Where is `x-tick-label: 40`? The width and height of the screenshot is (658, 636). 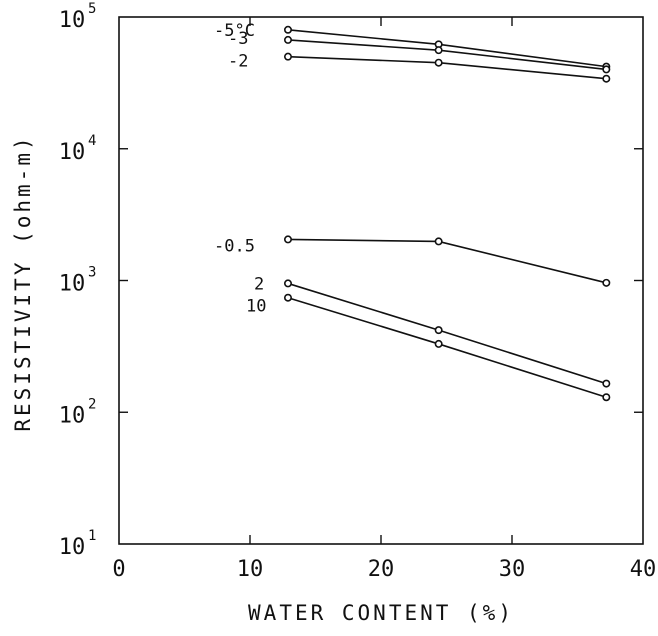 x-tick-label: 40 is located at coordinates (643, 569).